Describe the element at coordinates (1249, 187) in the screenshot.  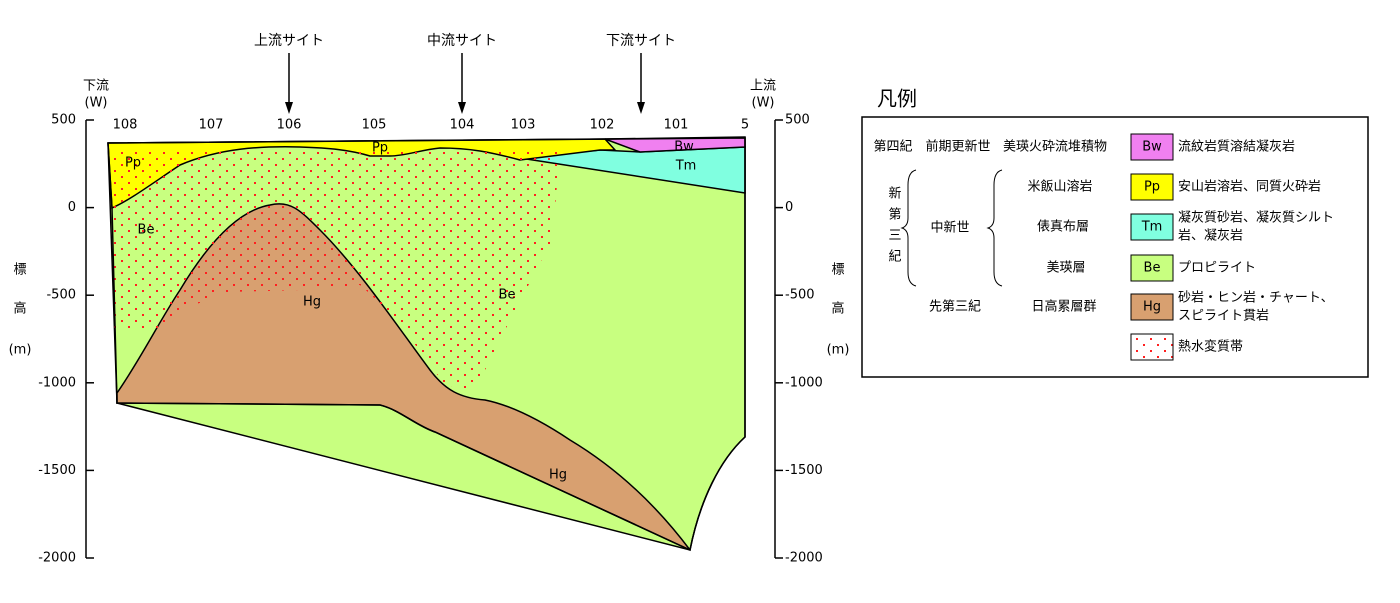
I see `legend-description: 安山岩溶岩、同質火砕岩` at that location.